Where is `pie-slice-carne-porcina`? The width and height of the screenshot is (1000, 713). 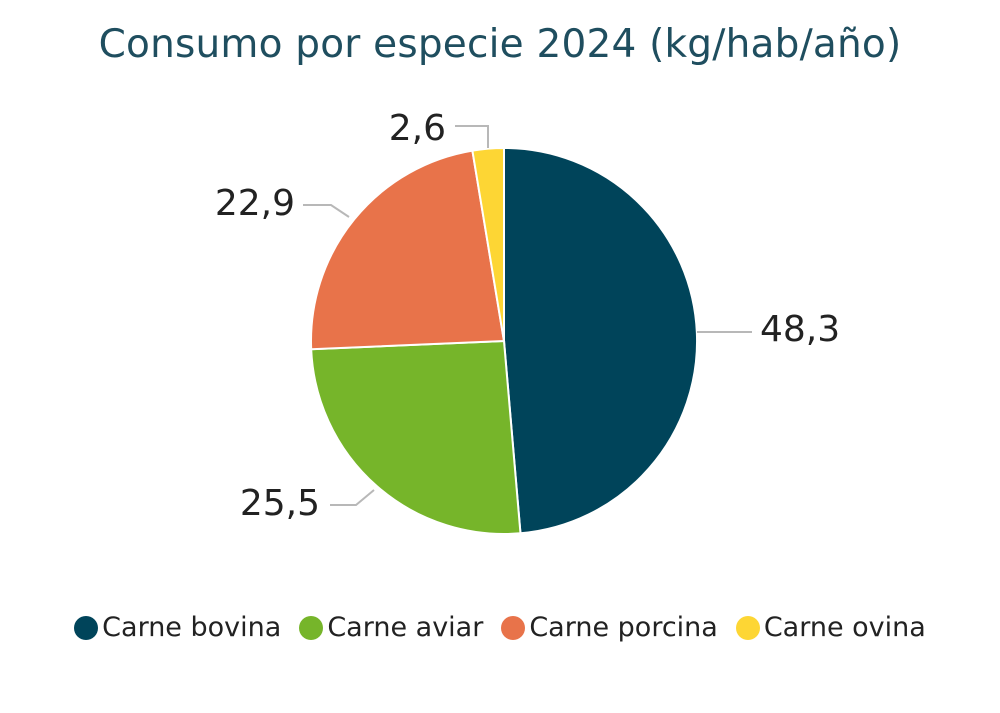
pie-slice-carne-porcina is located at coordinates (408, 250).